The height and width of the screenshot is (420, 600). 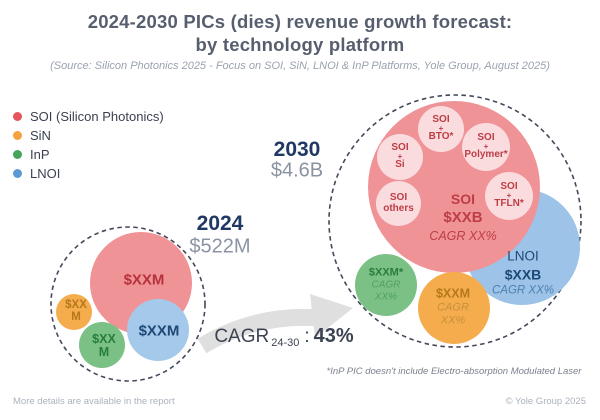 I want to click on soi-bto-line3: BTO*, so click(x=441, y=137).